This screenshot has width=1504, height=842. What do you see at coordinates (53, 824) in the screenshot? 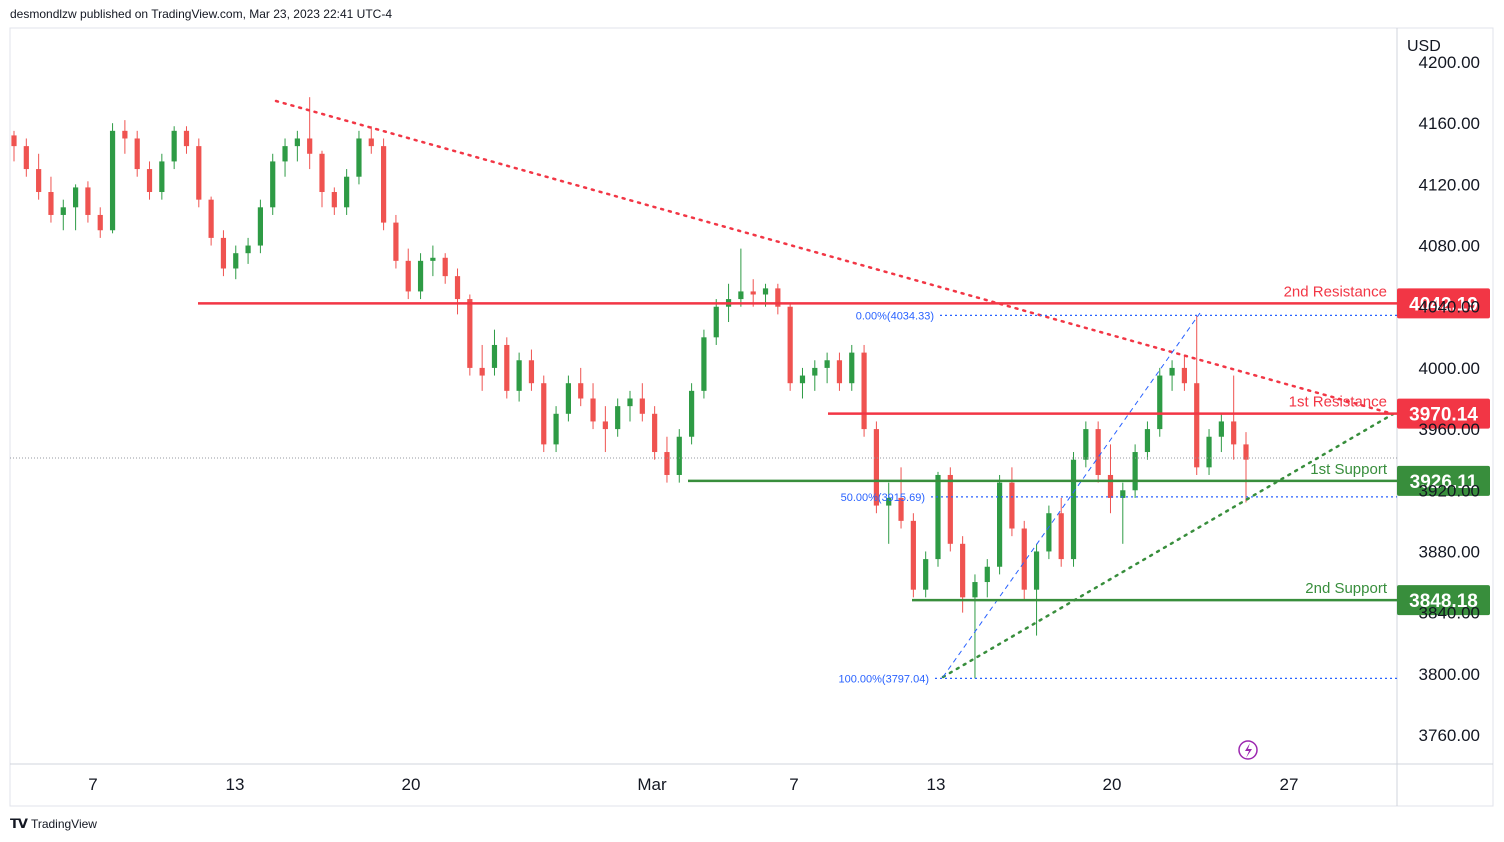
I see `tradingview-footer: 𝗧𝗩 TradingView` at bounding box center [53, 824].